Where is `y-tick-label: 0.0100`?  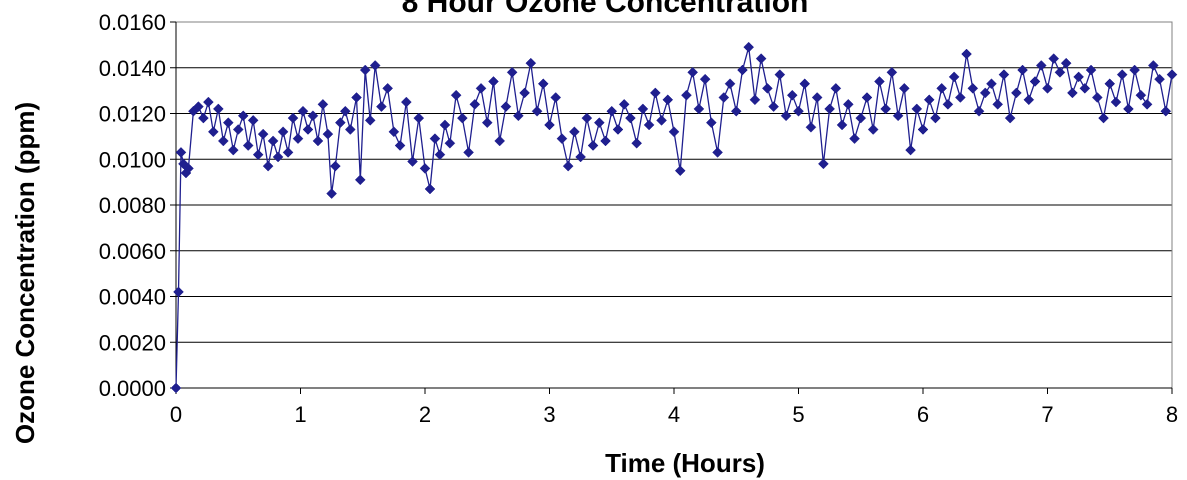
y-tick-label: 0.0100 is located at coordinates (132, 159).